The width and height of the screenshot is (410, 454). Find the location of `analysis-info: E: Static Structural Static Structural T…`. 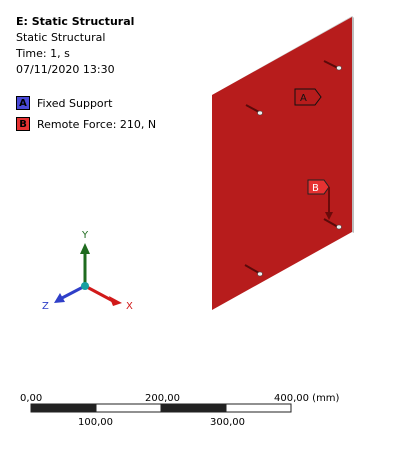

analysis-info: E: Static Structural Static Structural T… is located at coordinates (75, 46).